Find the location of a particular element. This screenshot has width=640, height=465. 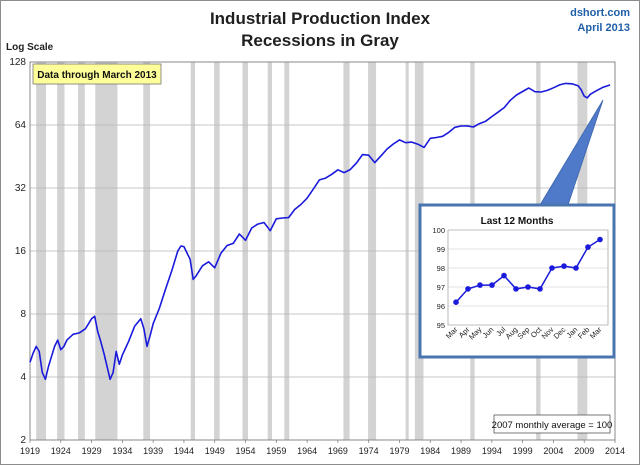

x-tick-label: 2004 is located at coordinates (553, 451).